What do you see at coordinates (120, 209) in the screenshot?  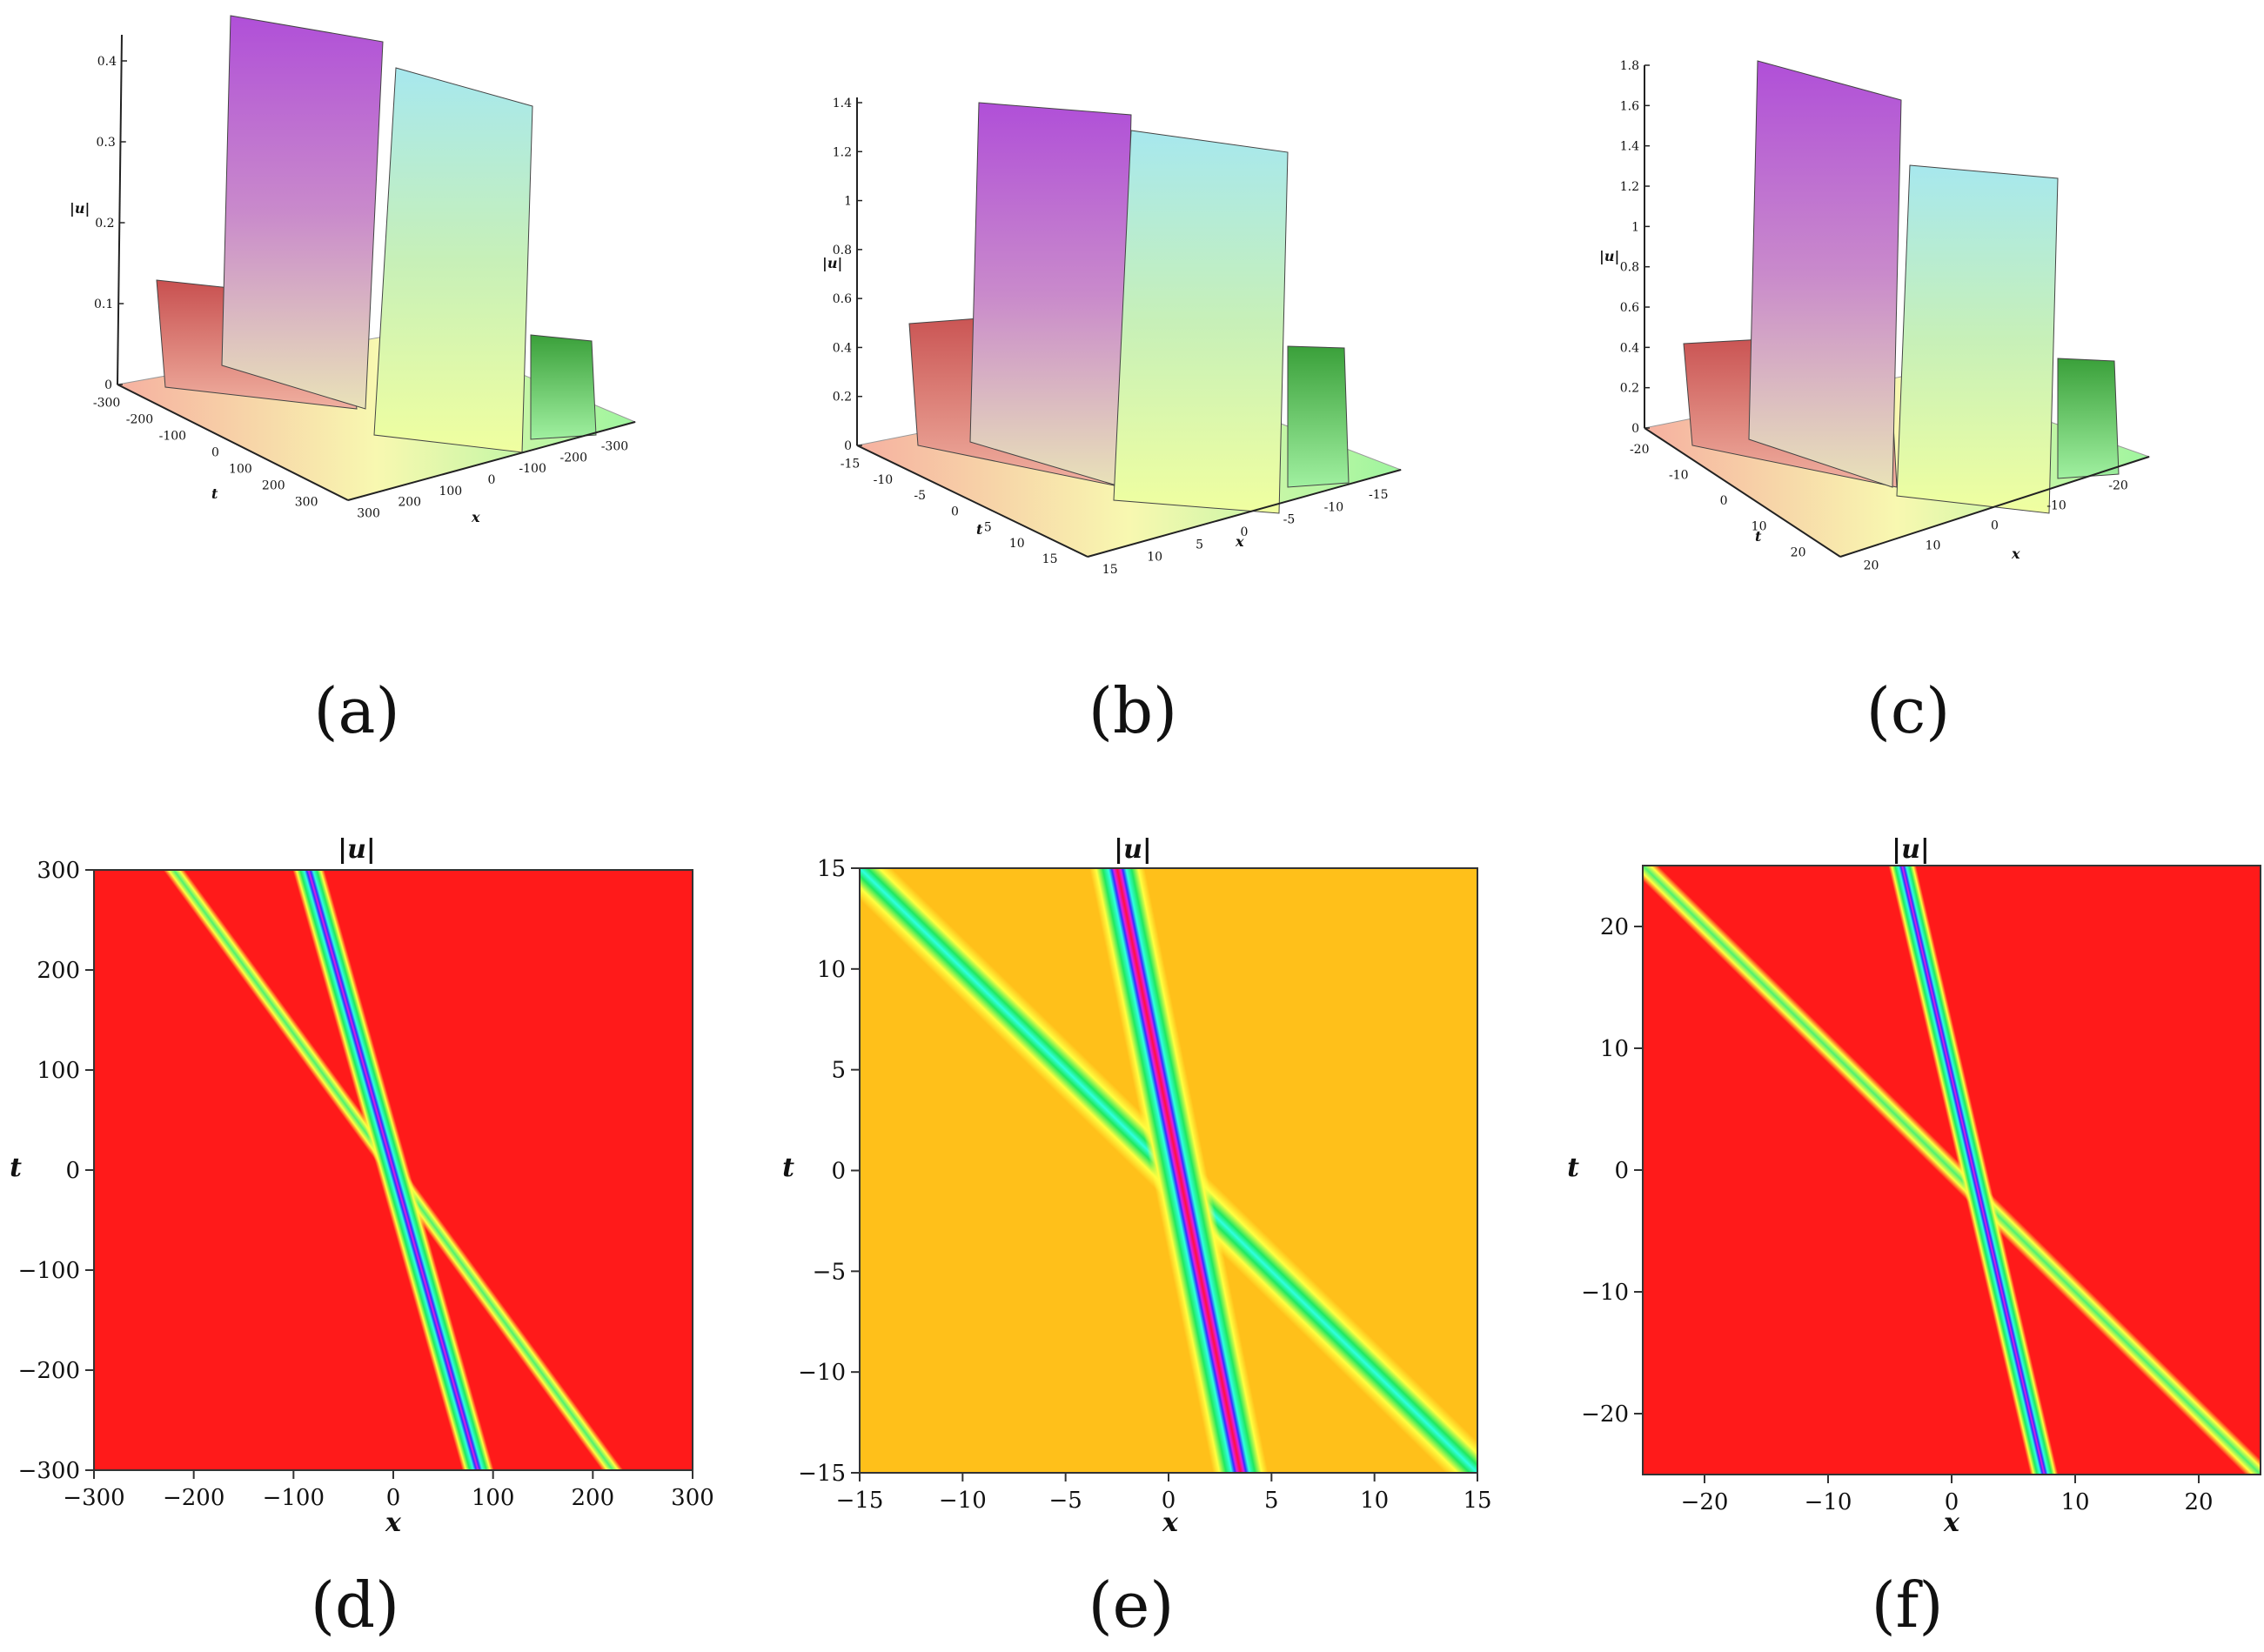 I see `z-axis` at bounding box center [120, 209].